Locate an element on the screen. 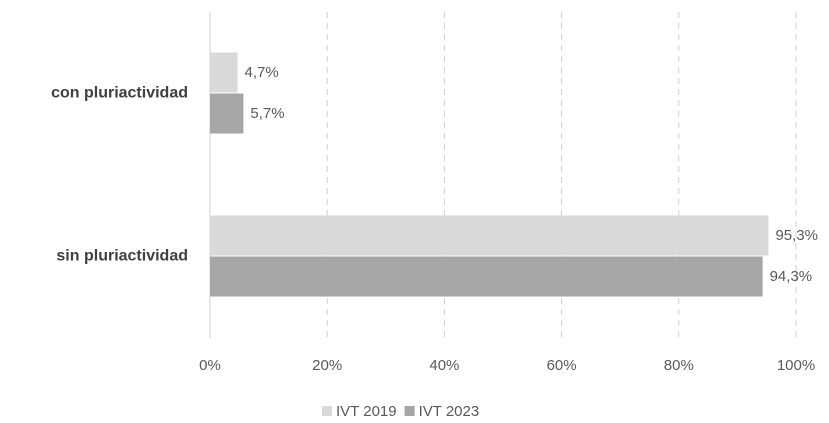  value-label: 94,3% is located at coordinates (791, 276).